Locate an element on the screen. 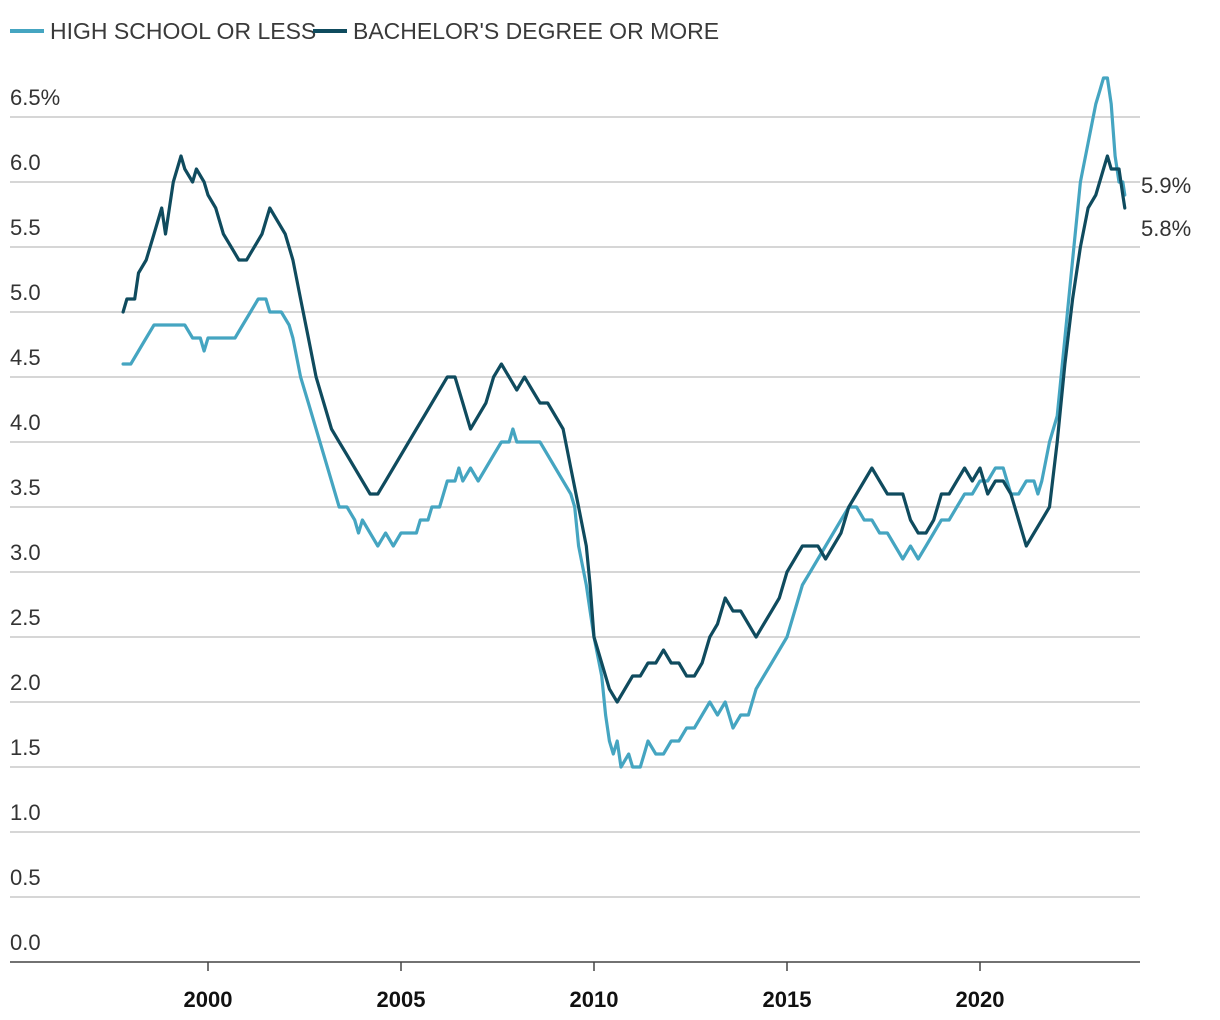 The image size is (1220, 1020). y-tick-label: 0.5 is located at coordinates (25, 877).